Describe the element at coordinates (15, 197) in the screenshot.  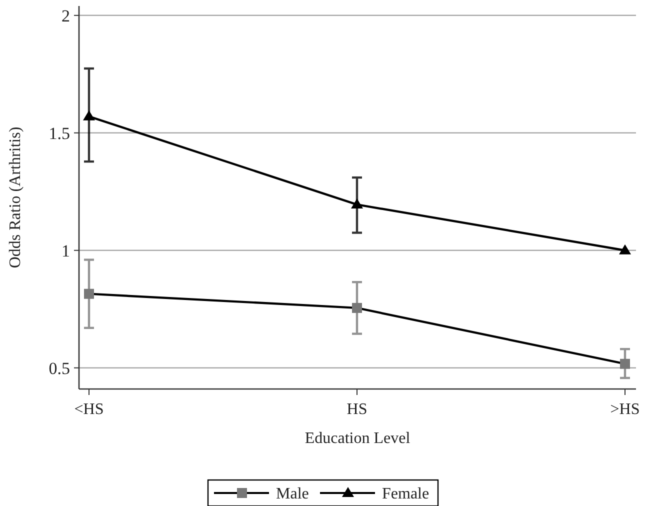
I see `y-axis-title: Odds Ratio (Arthritis)` at that location.